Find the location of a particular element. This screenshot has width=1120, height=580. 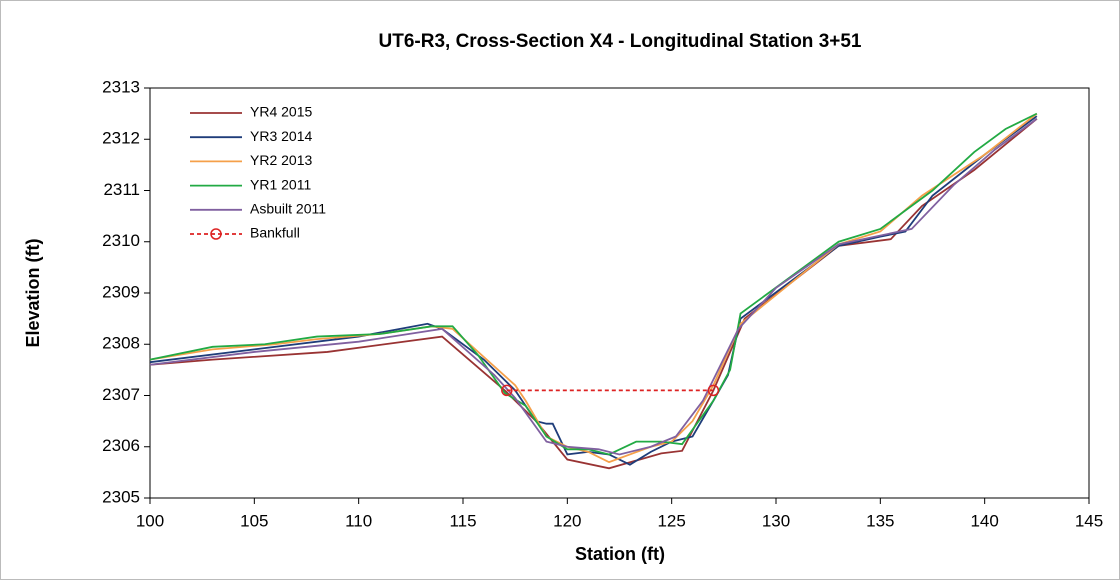

legend-marker is located at coordinates (216, 234).